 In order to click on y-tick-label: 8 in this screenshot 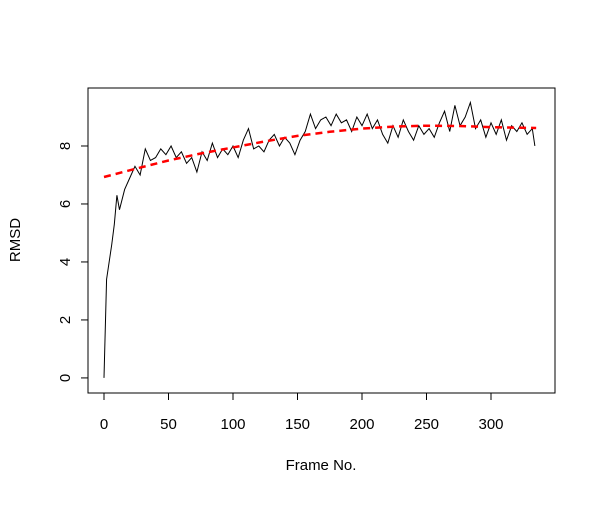, I will do `click(65, 146)`.